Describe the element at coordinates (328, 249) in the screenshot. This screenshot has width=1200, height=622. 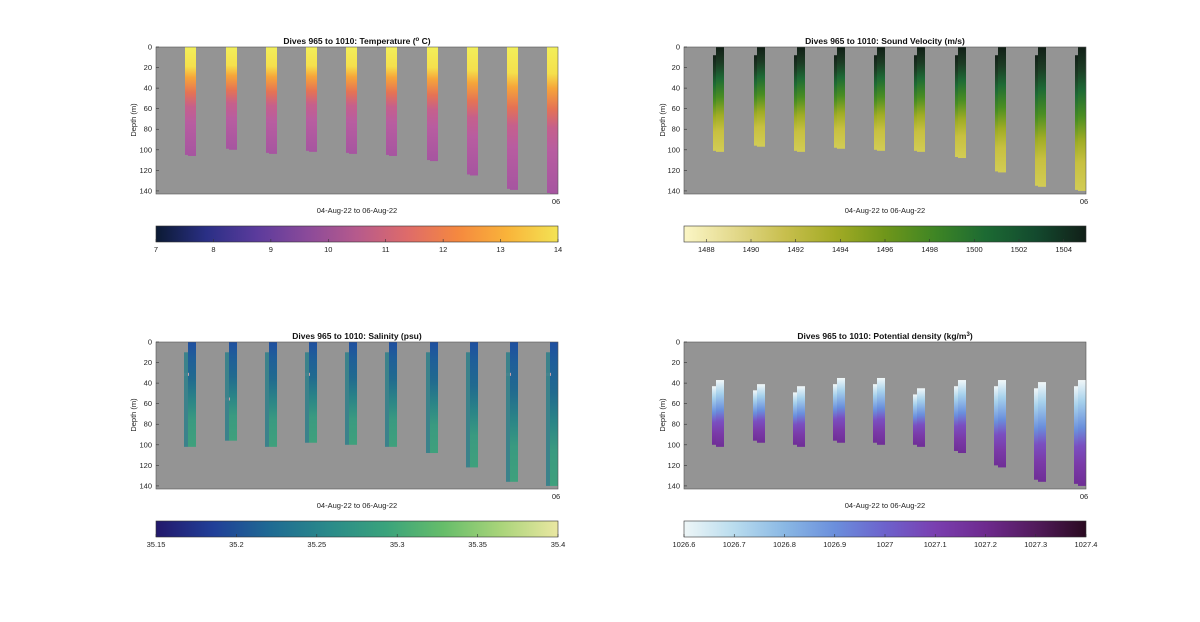
I see `colorbar-tick-label: 10` at that location.